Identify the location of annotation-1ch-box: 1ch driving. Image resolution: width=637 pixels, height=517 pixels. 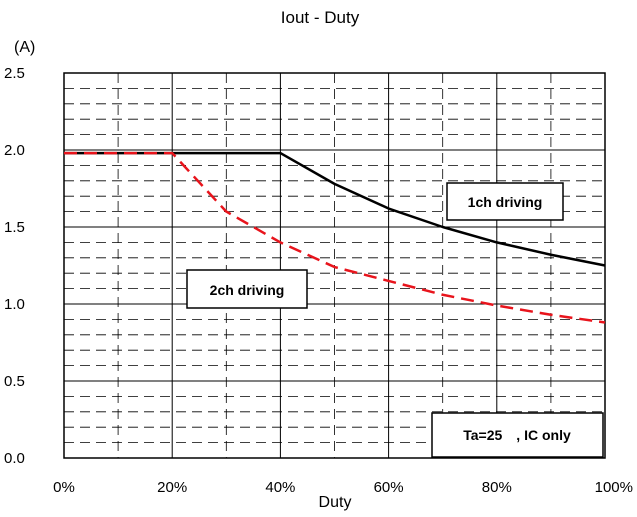
(505, 201).